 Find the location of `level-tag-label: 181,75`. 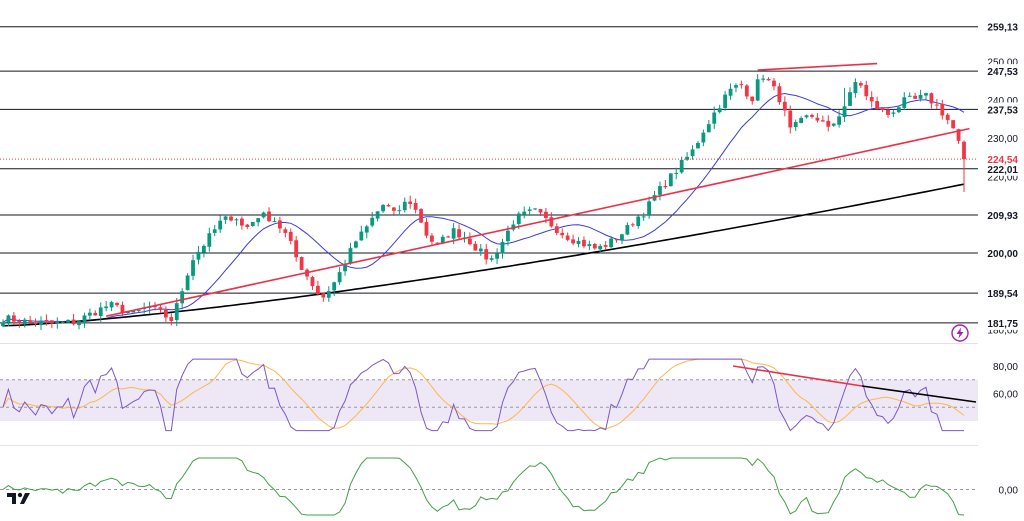

level-tag-label: 181,75 is located at coordinates (1002, 324).